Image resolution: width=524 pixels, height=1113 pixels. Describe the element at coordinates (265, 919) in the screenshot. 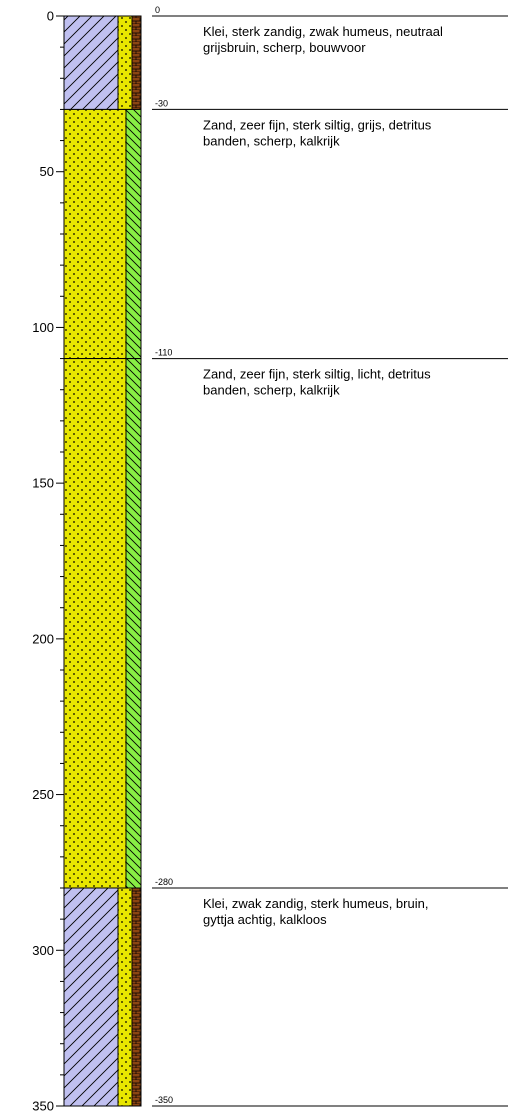

I see `layer-description-line: gyttja achtig, kalkloos` at that location.